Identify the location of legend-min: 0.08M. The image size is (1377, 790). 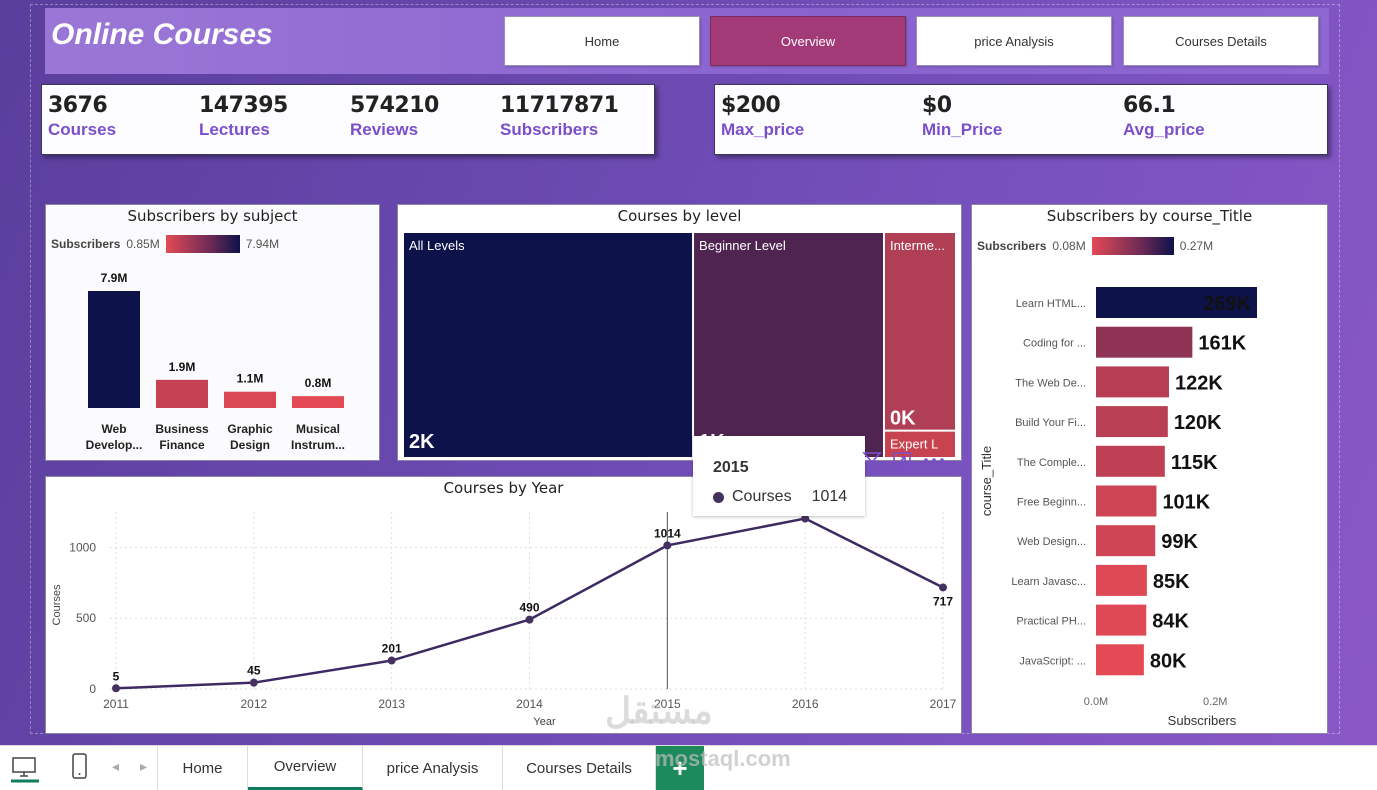
(1069, 246).